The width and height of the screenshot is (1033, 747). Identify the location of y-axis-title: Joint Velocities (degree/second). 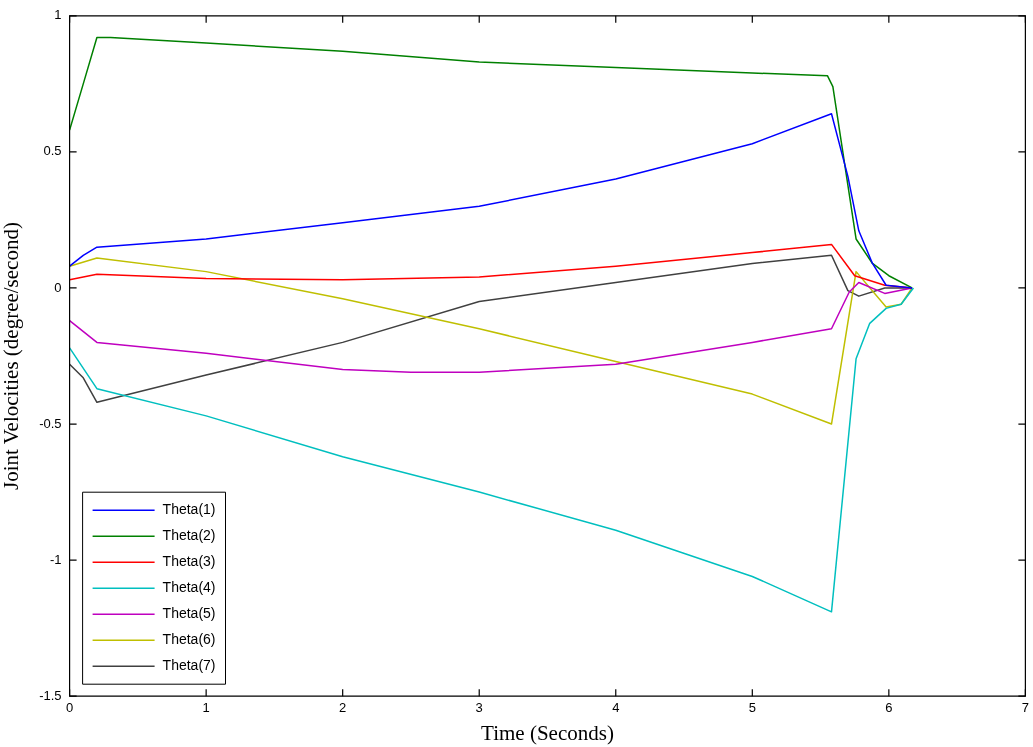
(12, 356).